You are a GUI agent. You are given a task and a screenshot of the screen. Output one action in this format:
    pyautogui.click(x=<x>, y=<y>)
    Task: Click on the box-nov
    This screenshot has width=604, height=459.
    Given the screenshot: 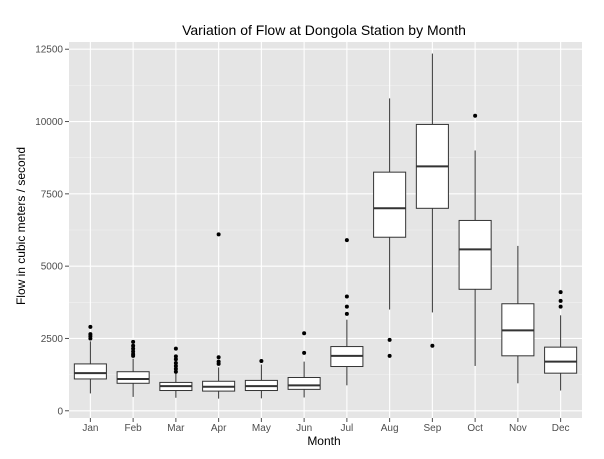 What is the action you would take?
    pyautogui.click(x=518, y=314)
    